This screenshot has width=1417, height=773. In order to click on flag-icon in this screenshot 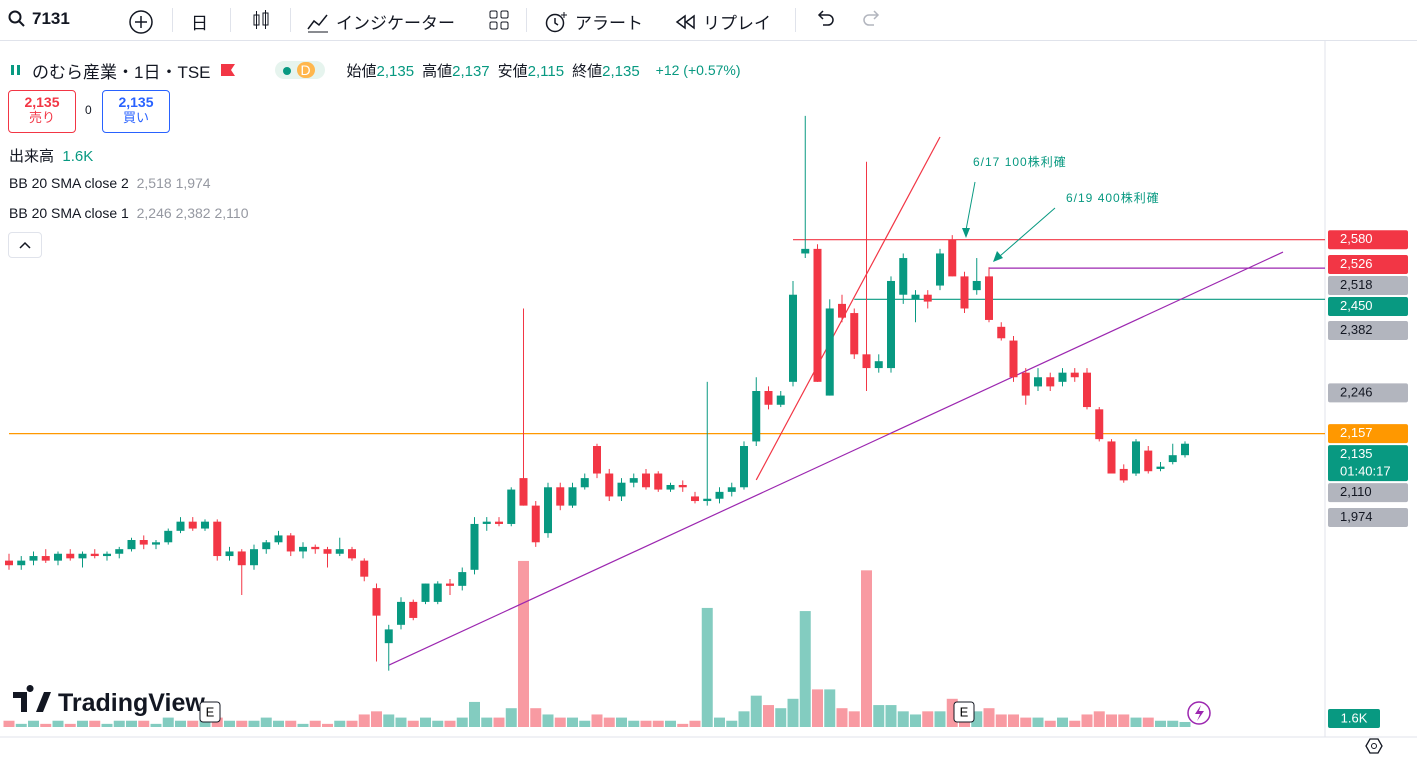, I will do `click(228, 70)`.